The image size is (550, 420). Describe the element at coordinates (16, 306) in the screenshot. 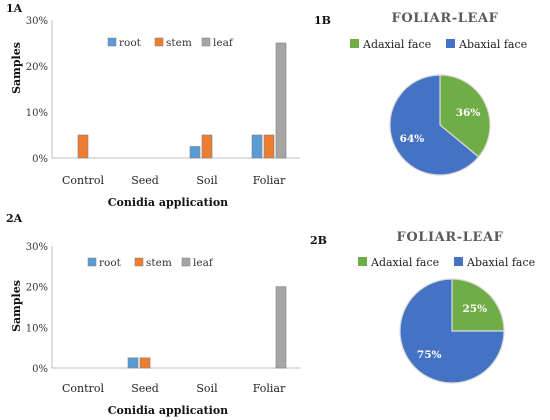

I see `y-axis-title-2a: Samples` at that location.